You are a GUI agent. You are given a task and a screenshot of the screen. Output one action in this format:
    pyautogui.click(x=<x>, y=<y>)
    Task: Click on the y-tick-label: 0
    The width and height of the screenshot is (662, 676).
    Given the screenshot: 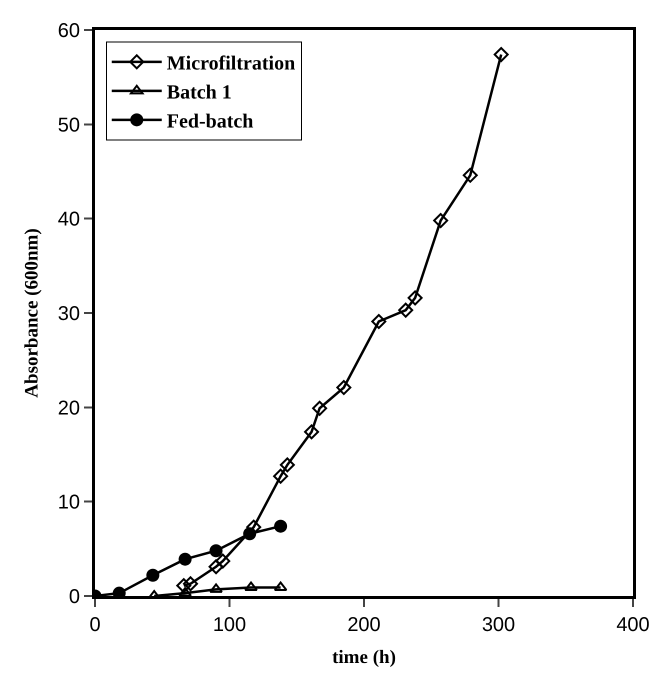 What is the action you would take?
    pyautogui.click(x=74, y=597)
    